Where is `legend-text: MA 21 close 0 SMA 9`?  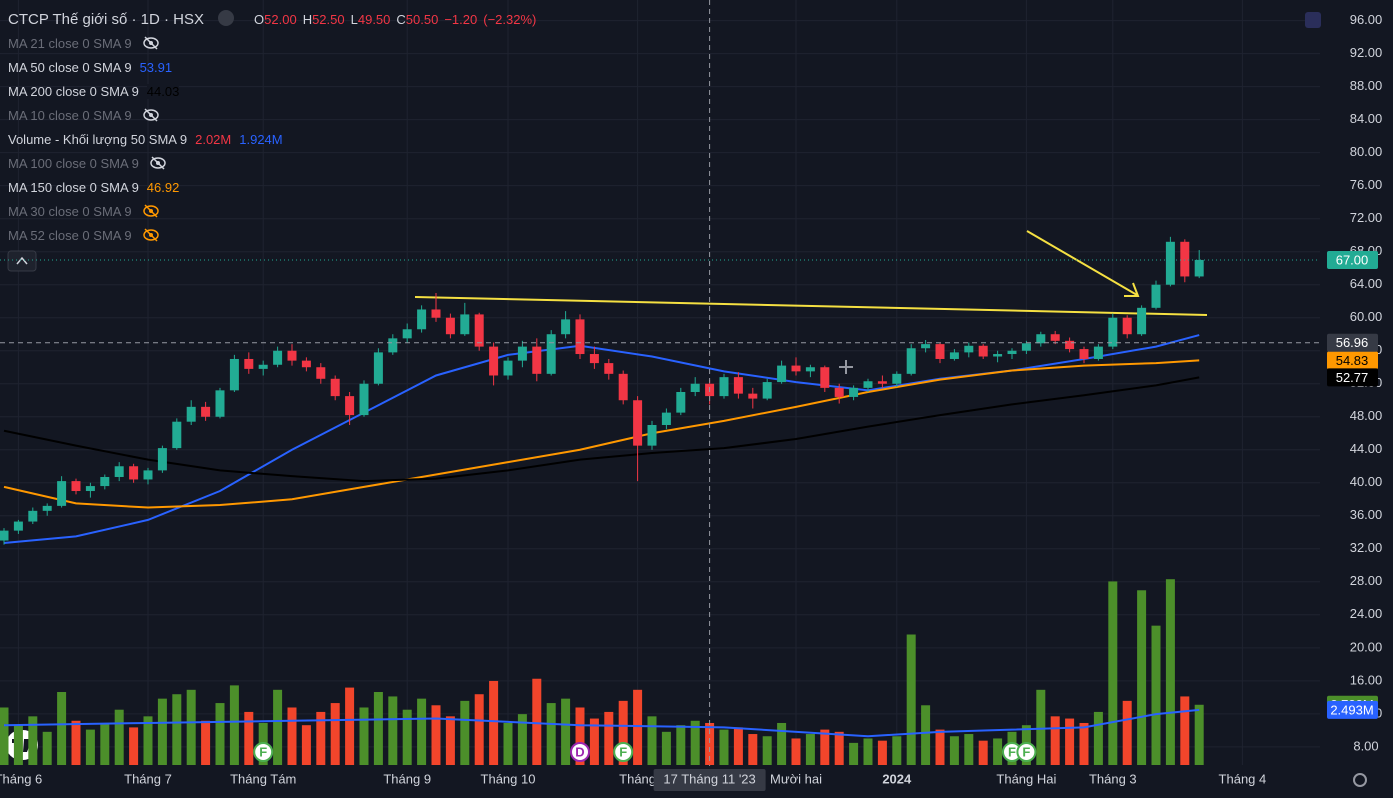 legend-text: MA 21 close 0 SMA 9 is located at coordinates (70, 43).